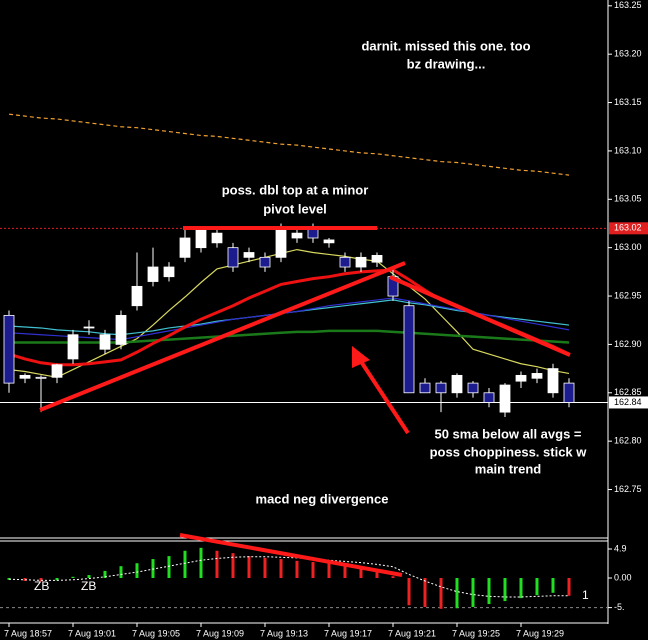  I want to click on price-tag-label: 163.02, so click(628, 228).